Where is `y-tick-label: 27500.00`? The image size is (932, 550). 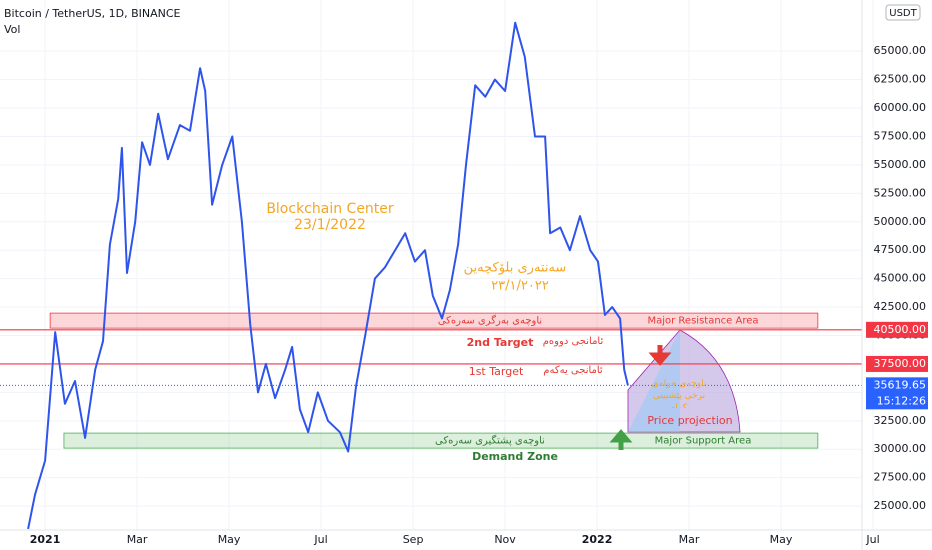 y-tick-label: 27500.00 is located at coordinates (900, 477).